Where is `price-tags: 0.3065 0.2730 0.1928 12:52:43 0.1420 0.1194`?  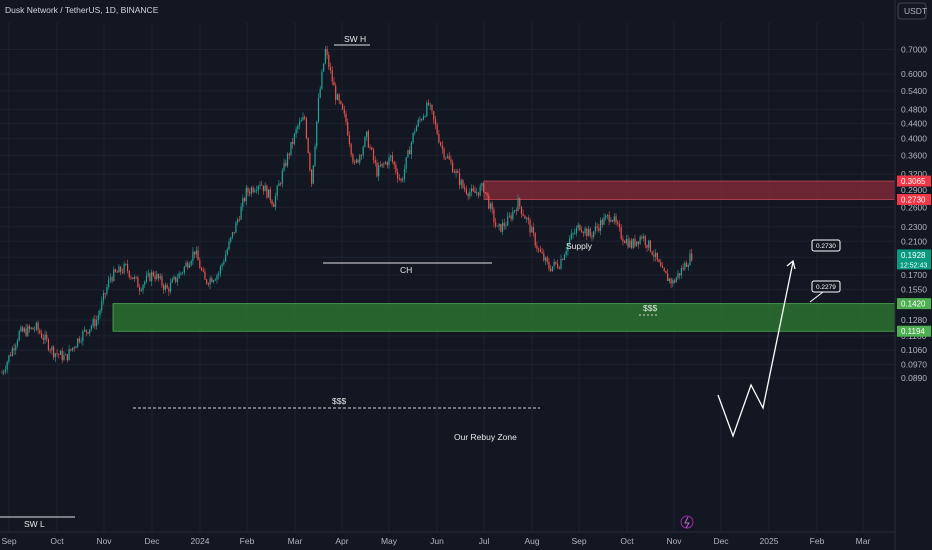 price-tags: 0.3065 0.2730 0.1928 12:52:43 0.1420 0.1194 is located at coordinates (914, 256).